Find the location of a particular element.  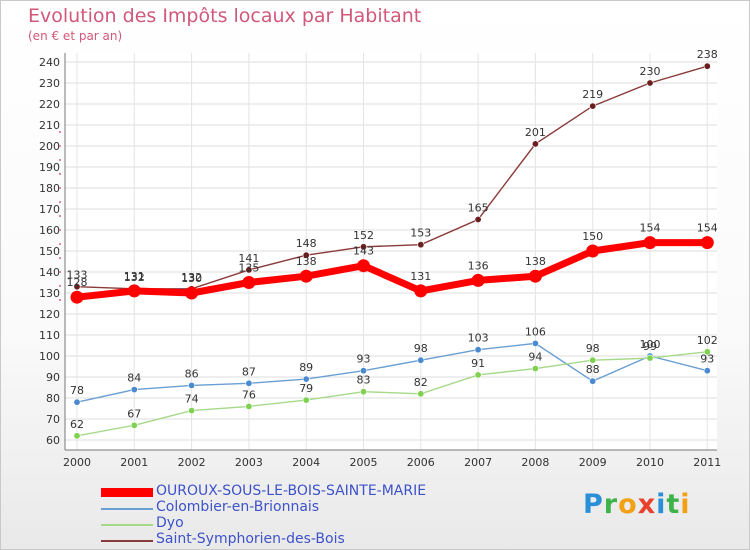

legend-label: Dyo is located at coordinates (170, 523).